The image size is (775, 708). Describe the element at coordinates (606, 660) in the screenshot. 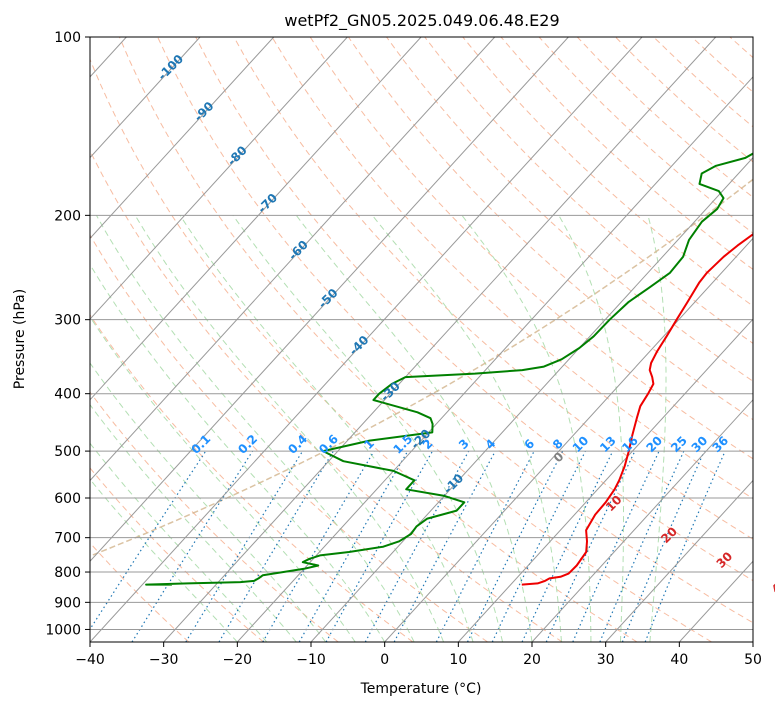

I see `x-tick-label: 30` at that location.